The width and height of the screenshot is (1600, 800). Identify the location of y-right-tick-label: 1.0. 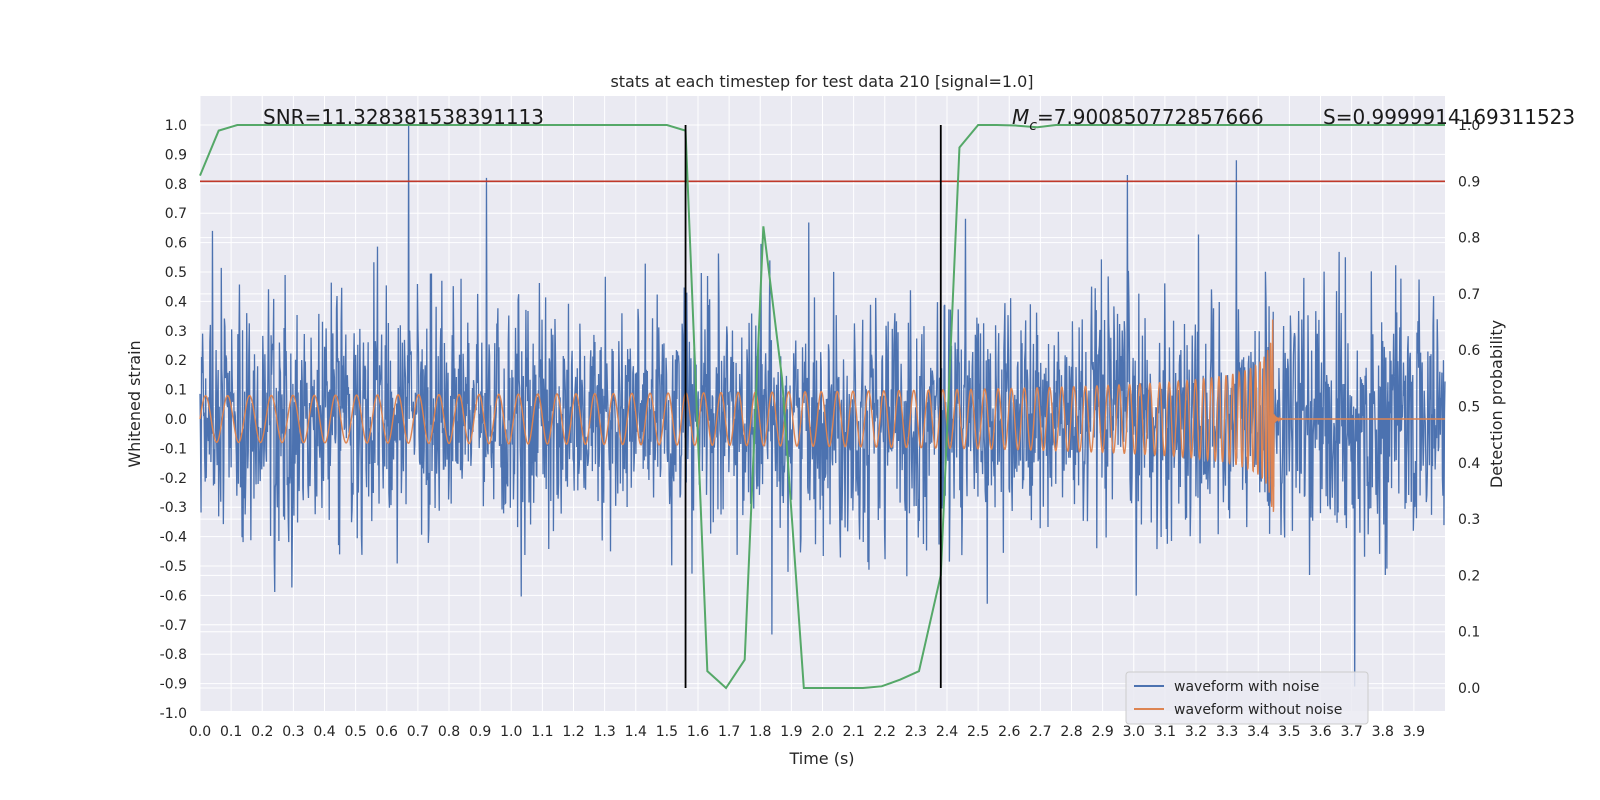
(1469, 126).